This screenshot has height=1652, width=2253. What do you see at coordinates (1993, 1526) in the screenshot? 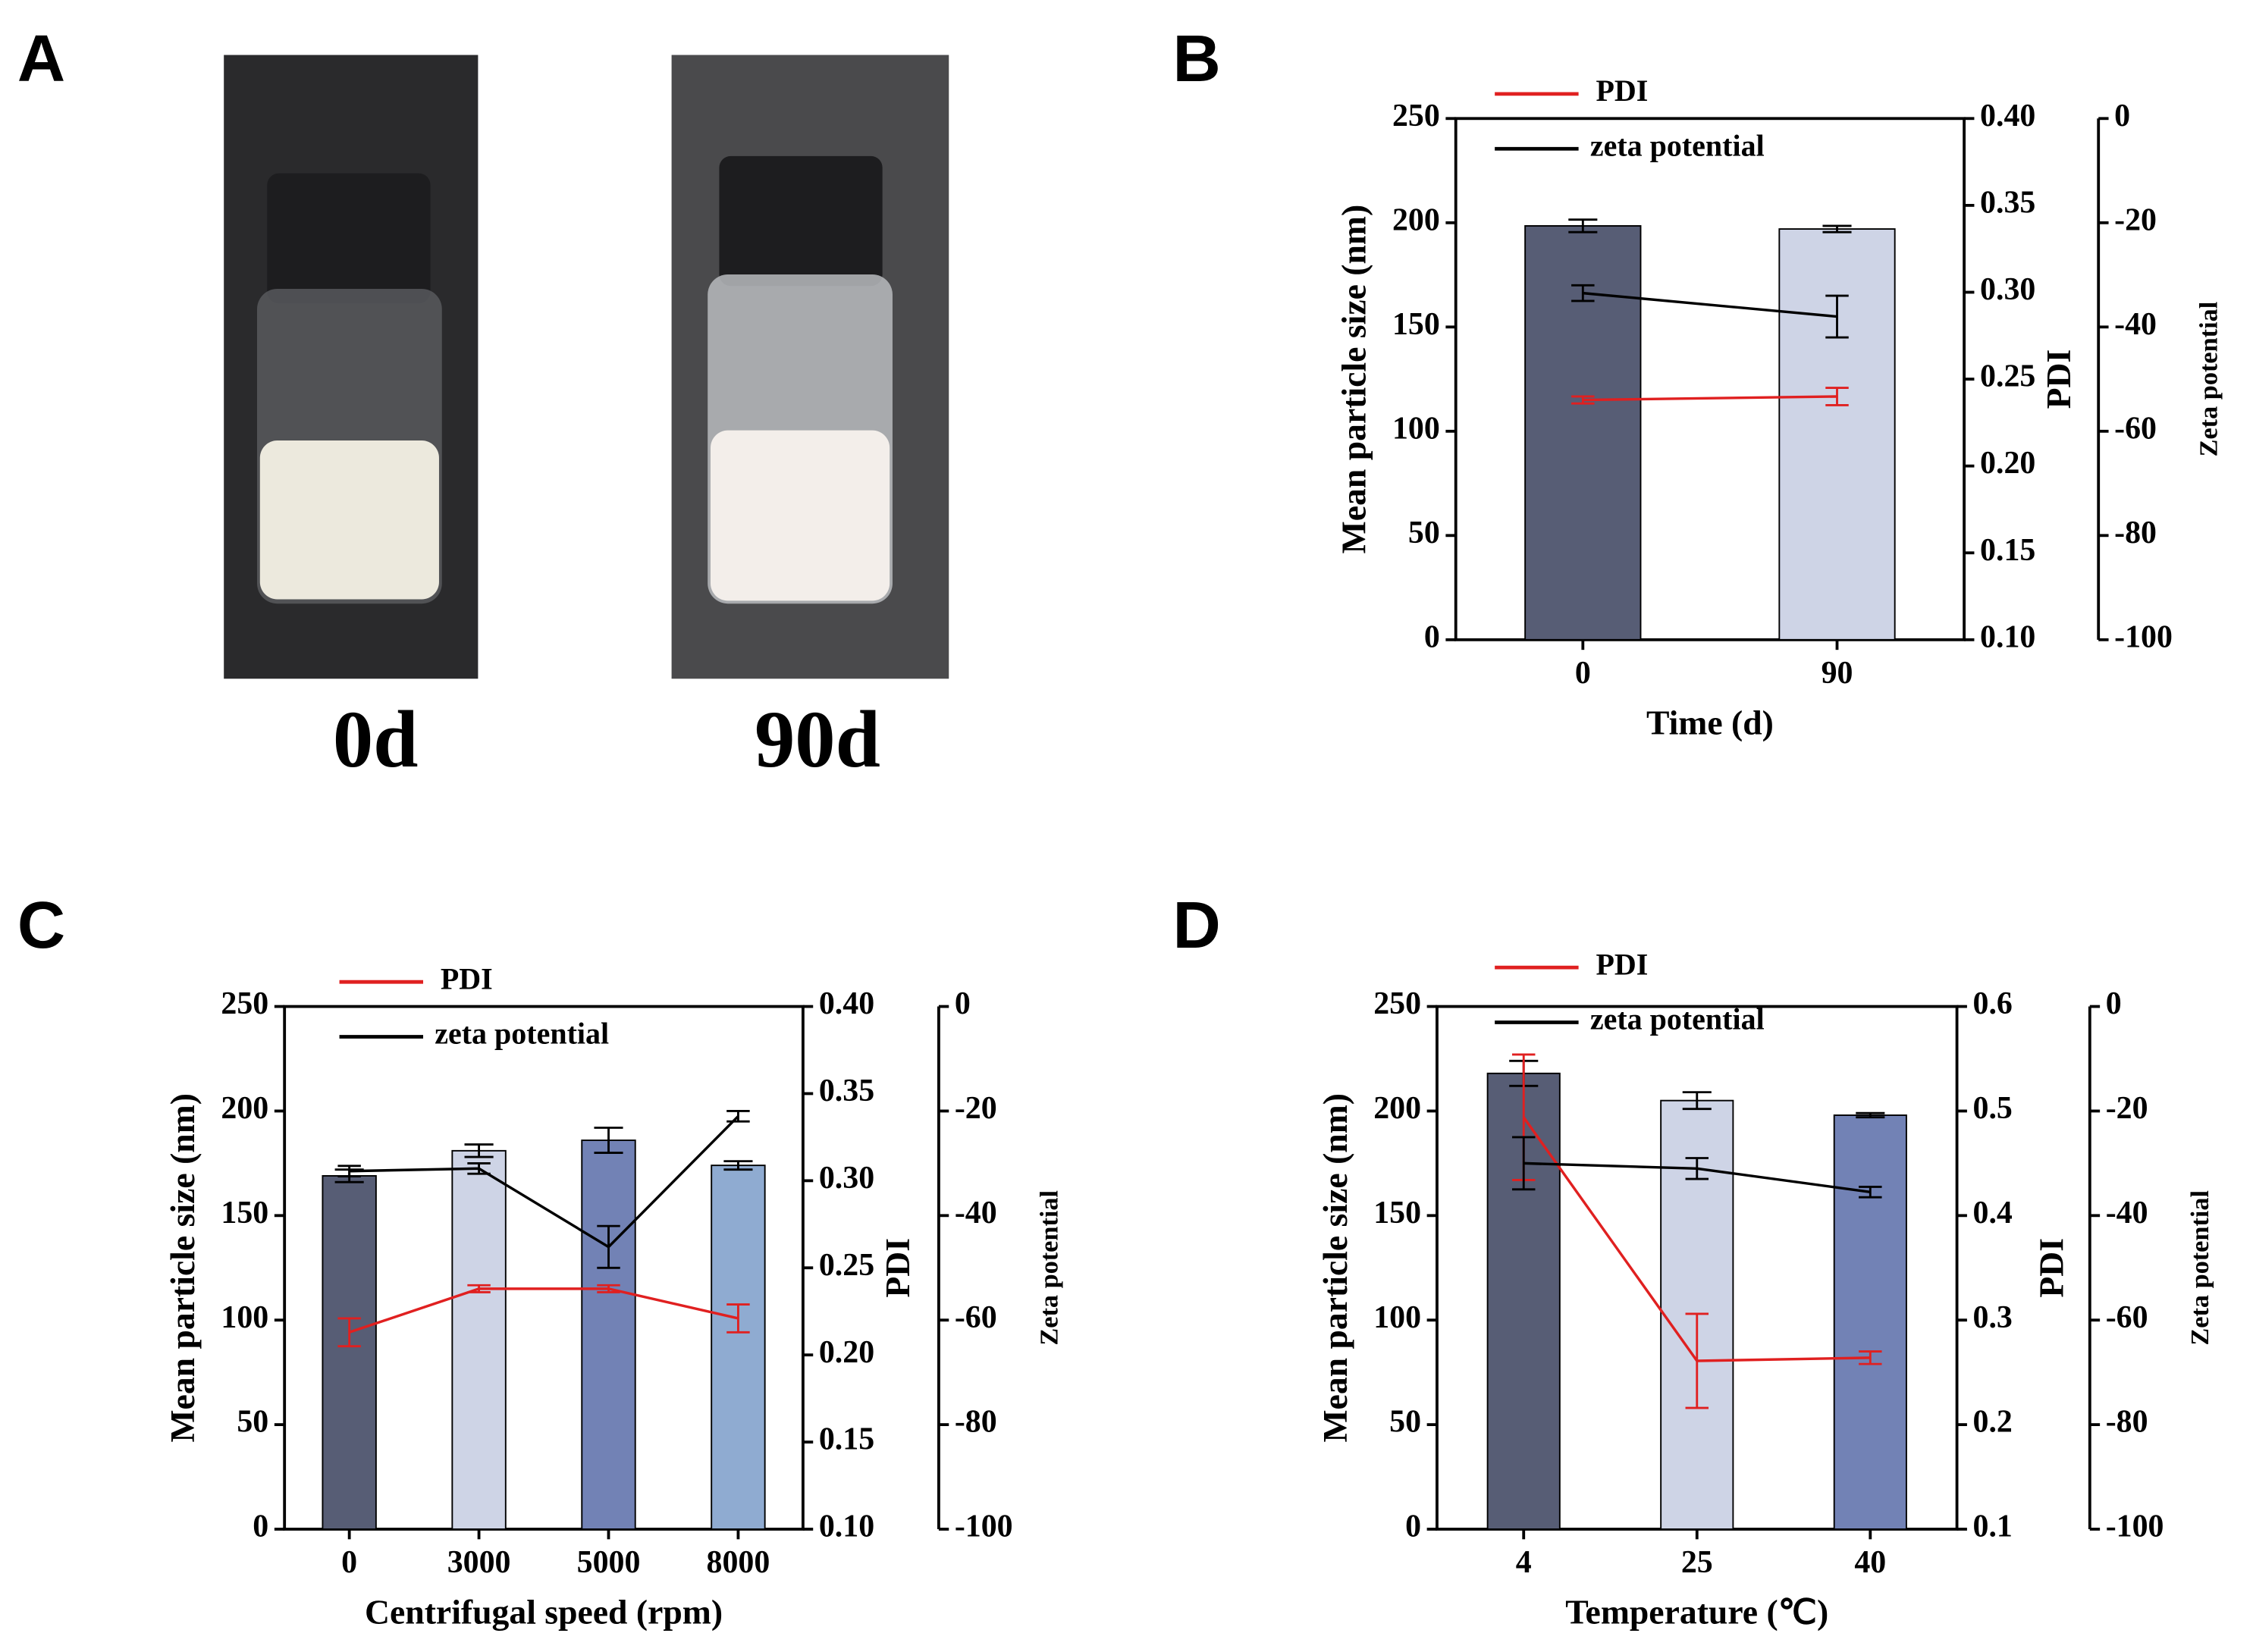
I see `tick-label: 0.1` at bounding box center [1993, 1526].